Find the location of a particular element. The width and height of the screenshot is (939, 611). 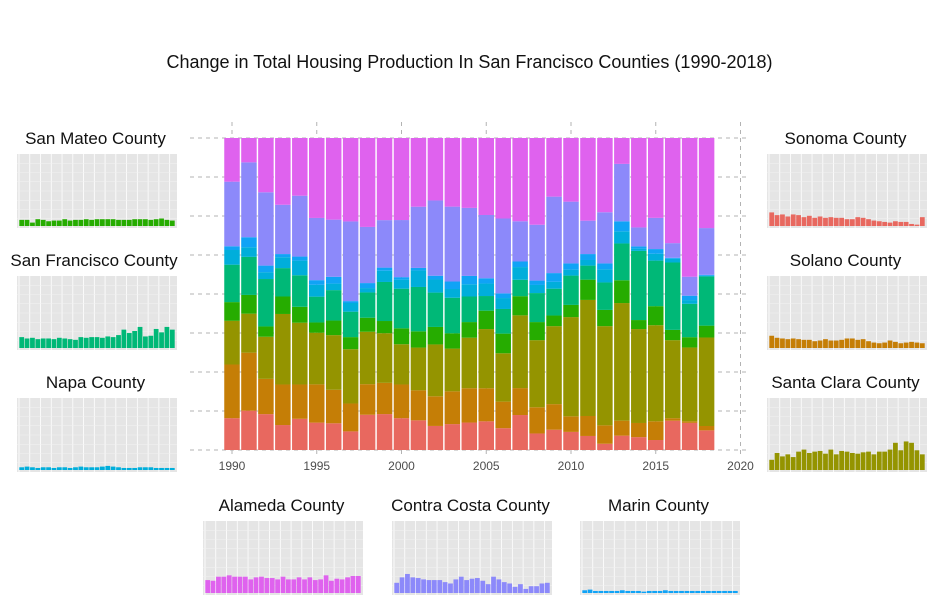

x-tick-label: 1990 is located at coordinates (232, 466).